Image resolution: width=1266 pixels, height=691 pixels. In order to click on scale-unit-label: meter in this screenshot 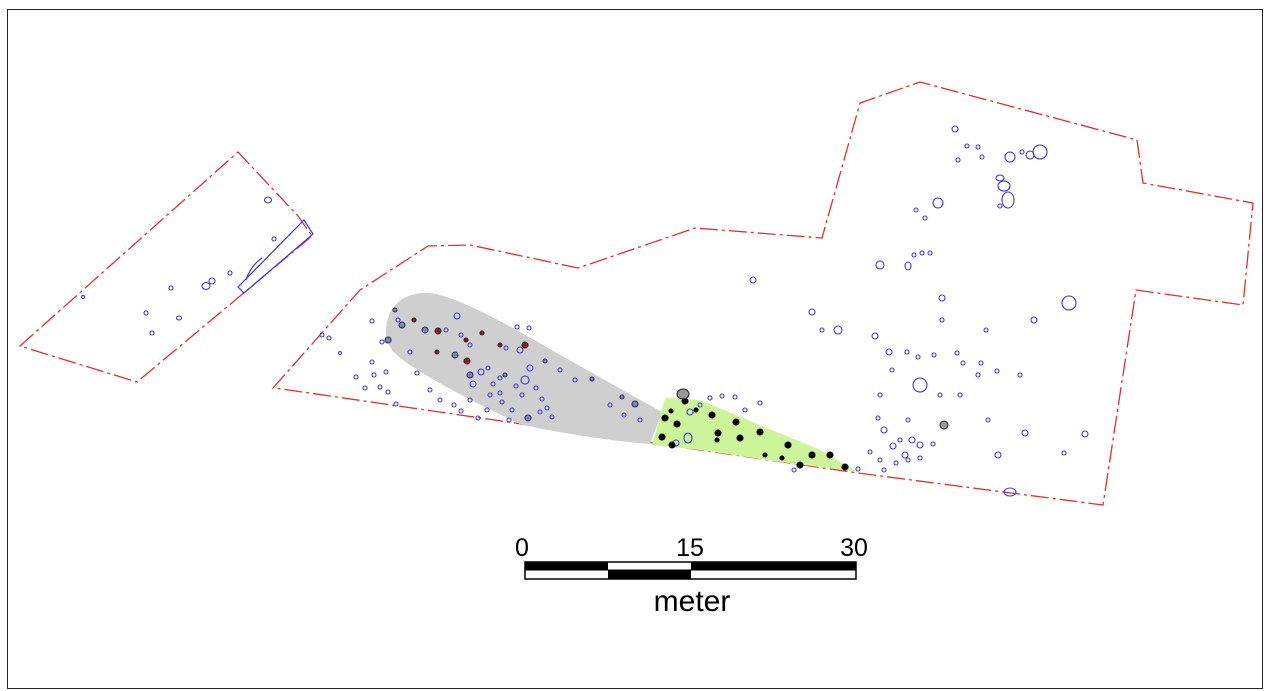, I will do `click(692, 601)`.